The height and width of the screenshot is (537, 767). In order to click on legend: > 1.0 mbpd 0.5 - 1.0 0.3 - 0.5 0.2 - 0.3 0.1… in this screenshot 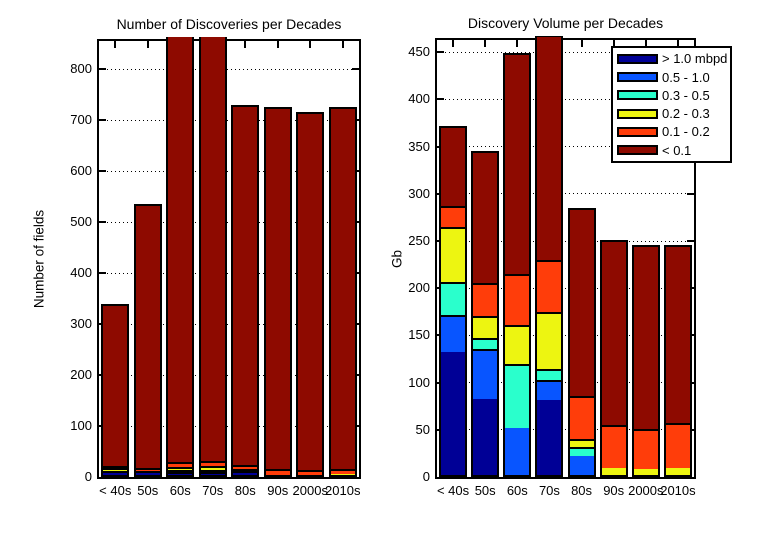, I will do `click(671, 104)`.